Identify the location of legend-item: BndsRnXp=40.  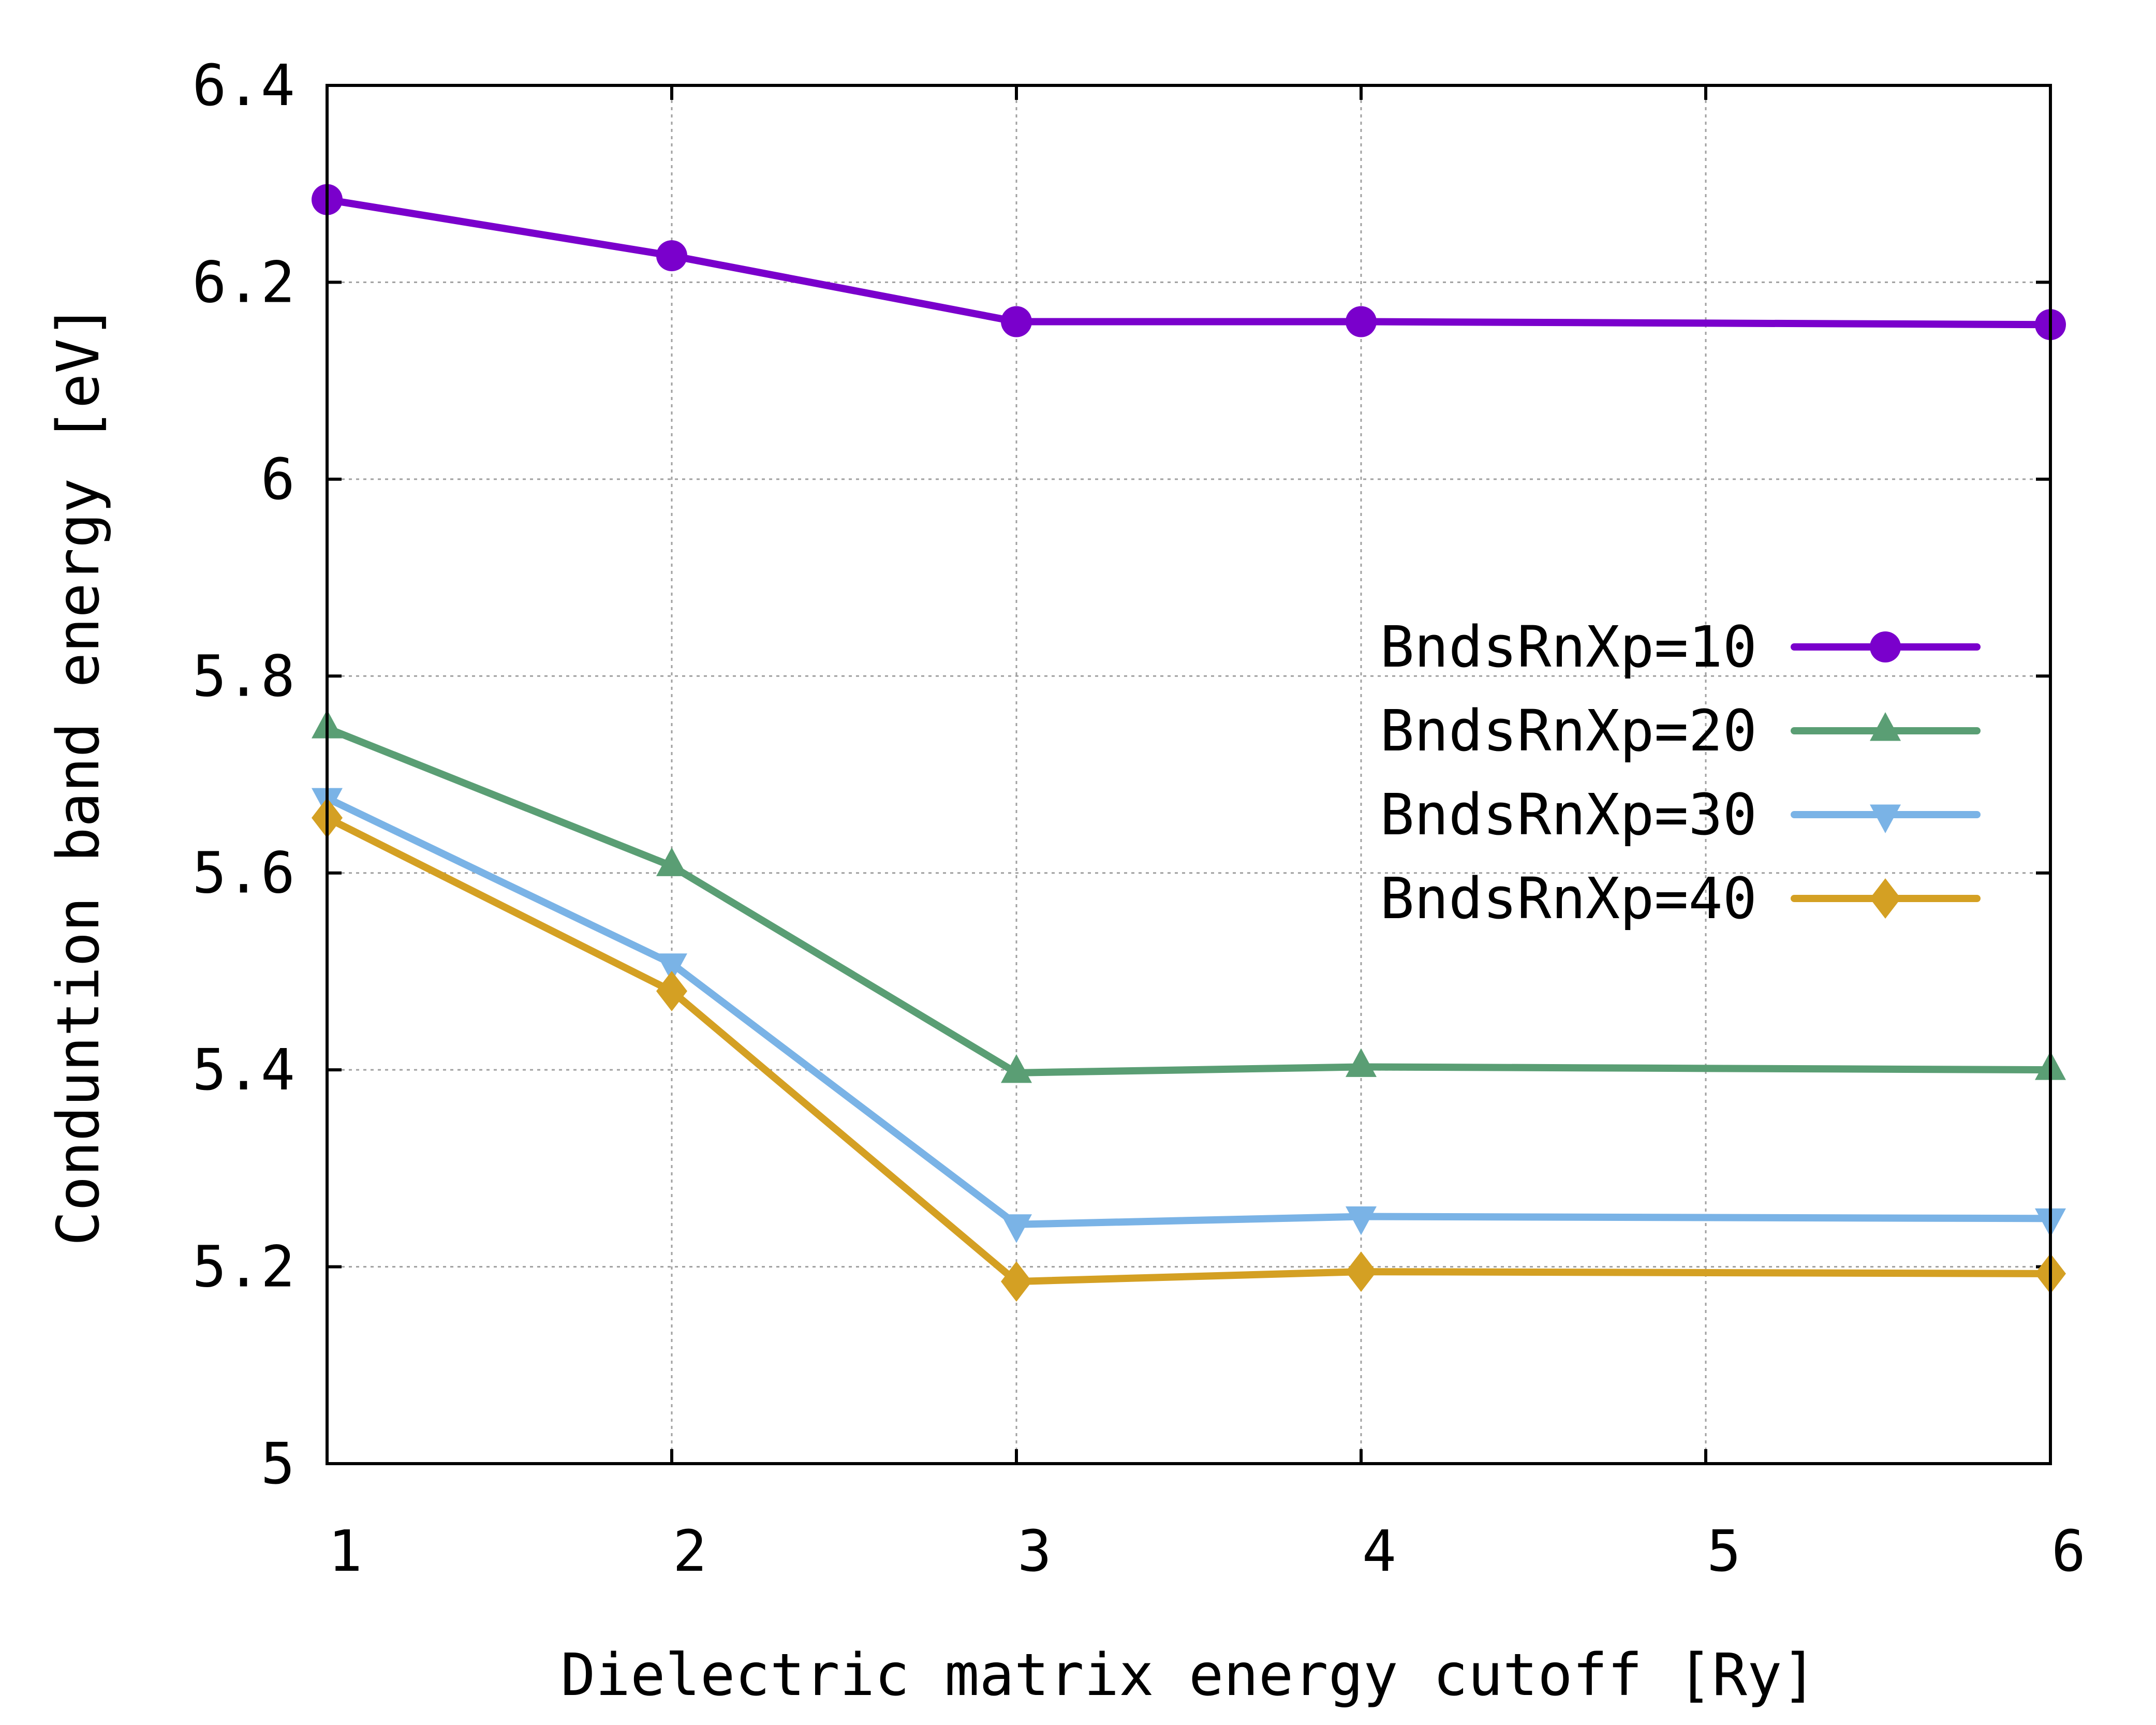
(1680, 898).